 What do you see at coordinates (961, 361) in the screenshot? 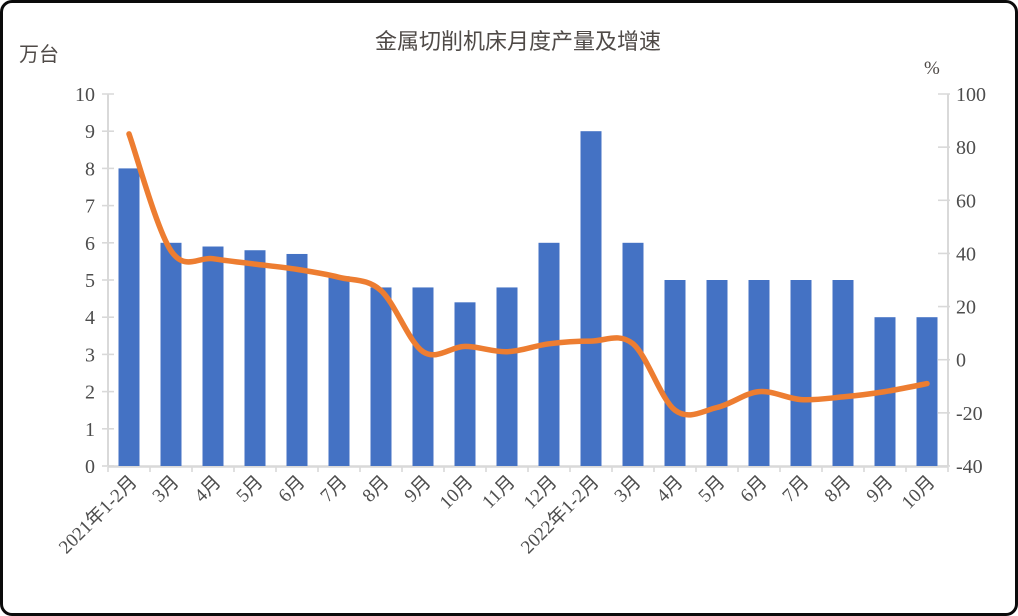
I see `right-axis-tick-label: 0` at bounding box center [961, 361].